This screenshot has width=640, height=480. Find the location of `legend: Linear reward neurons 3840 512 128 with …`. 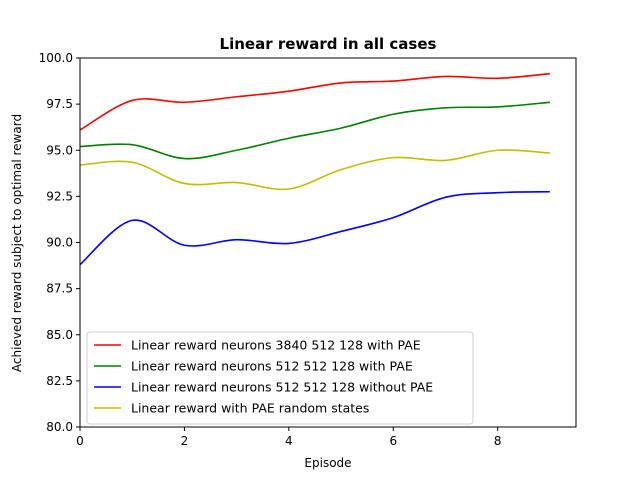

legend: Linear reward neurons 3840 512 128 with … is located at coordinates (280, 378).